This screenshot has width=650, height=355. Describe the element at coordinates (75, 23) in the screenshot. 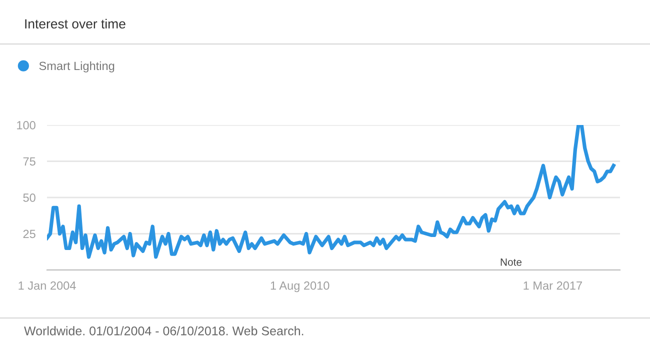

I see `chart-title: Interest over time` at that location.